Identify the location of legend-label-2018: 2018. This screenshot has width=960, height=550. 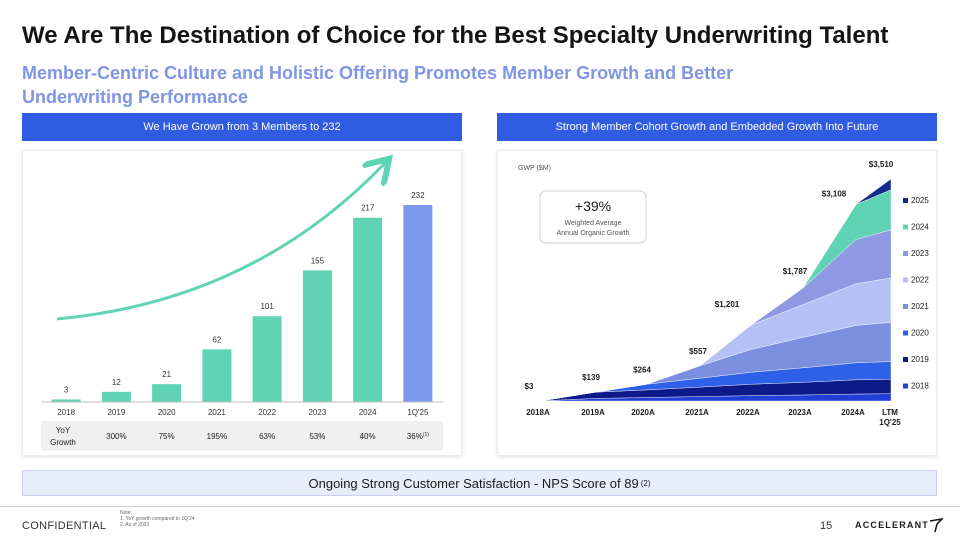
(920, 386).